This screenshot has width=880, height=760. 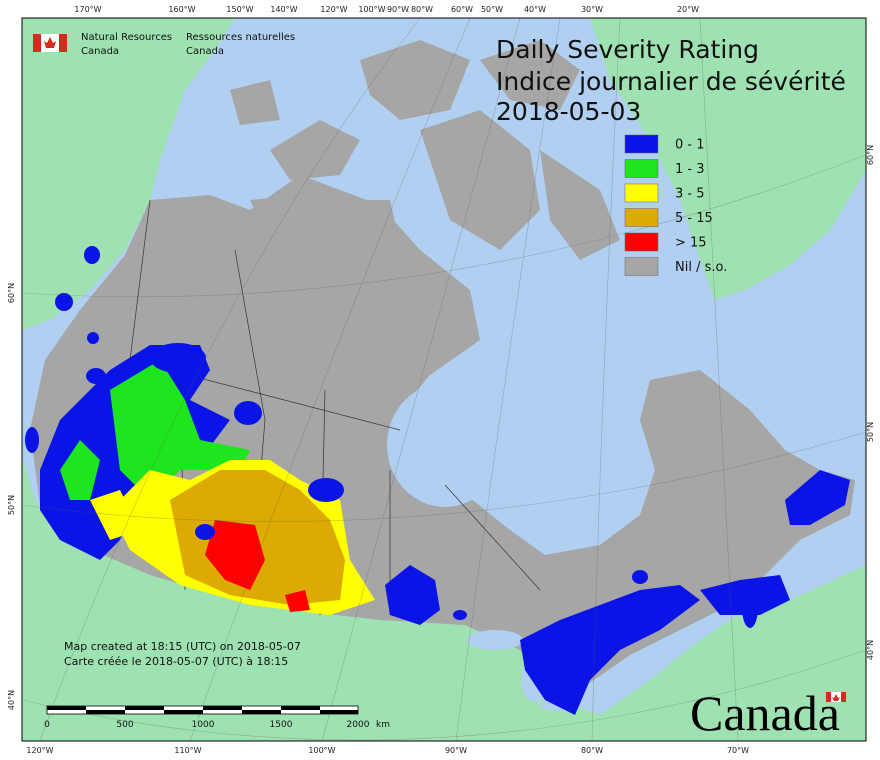 What do you see at coordinates (239, 9) in the screenshot?
I see `lon-label: 150°W` at bounding box center [239, 9].